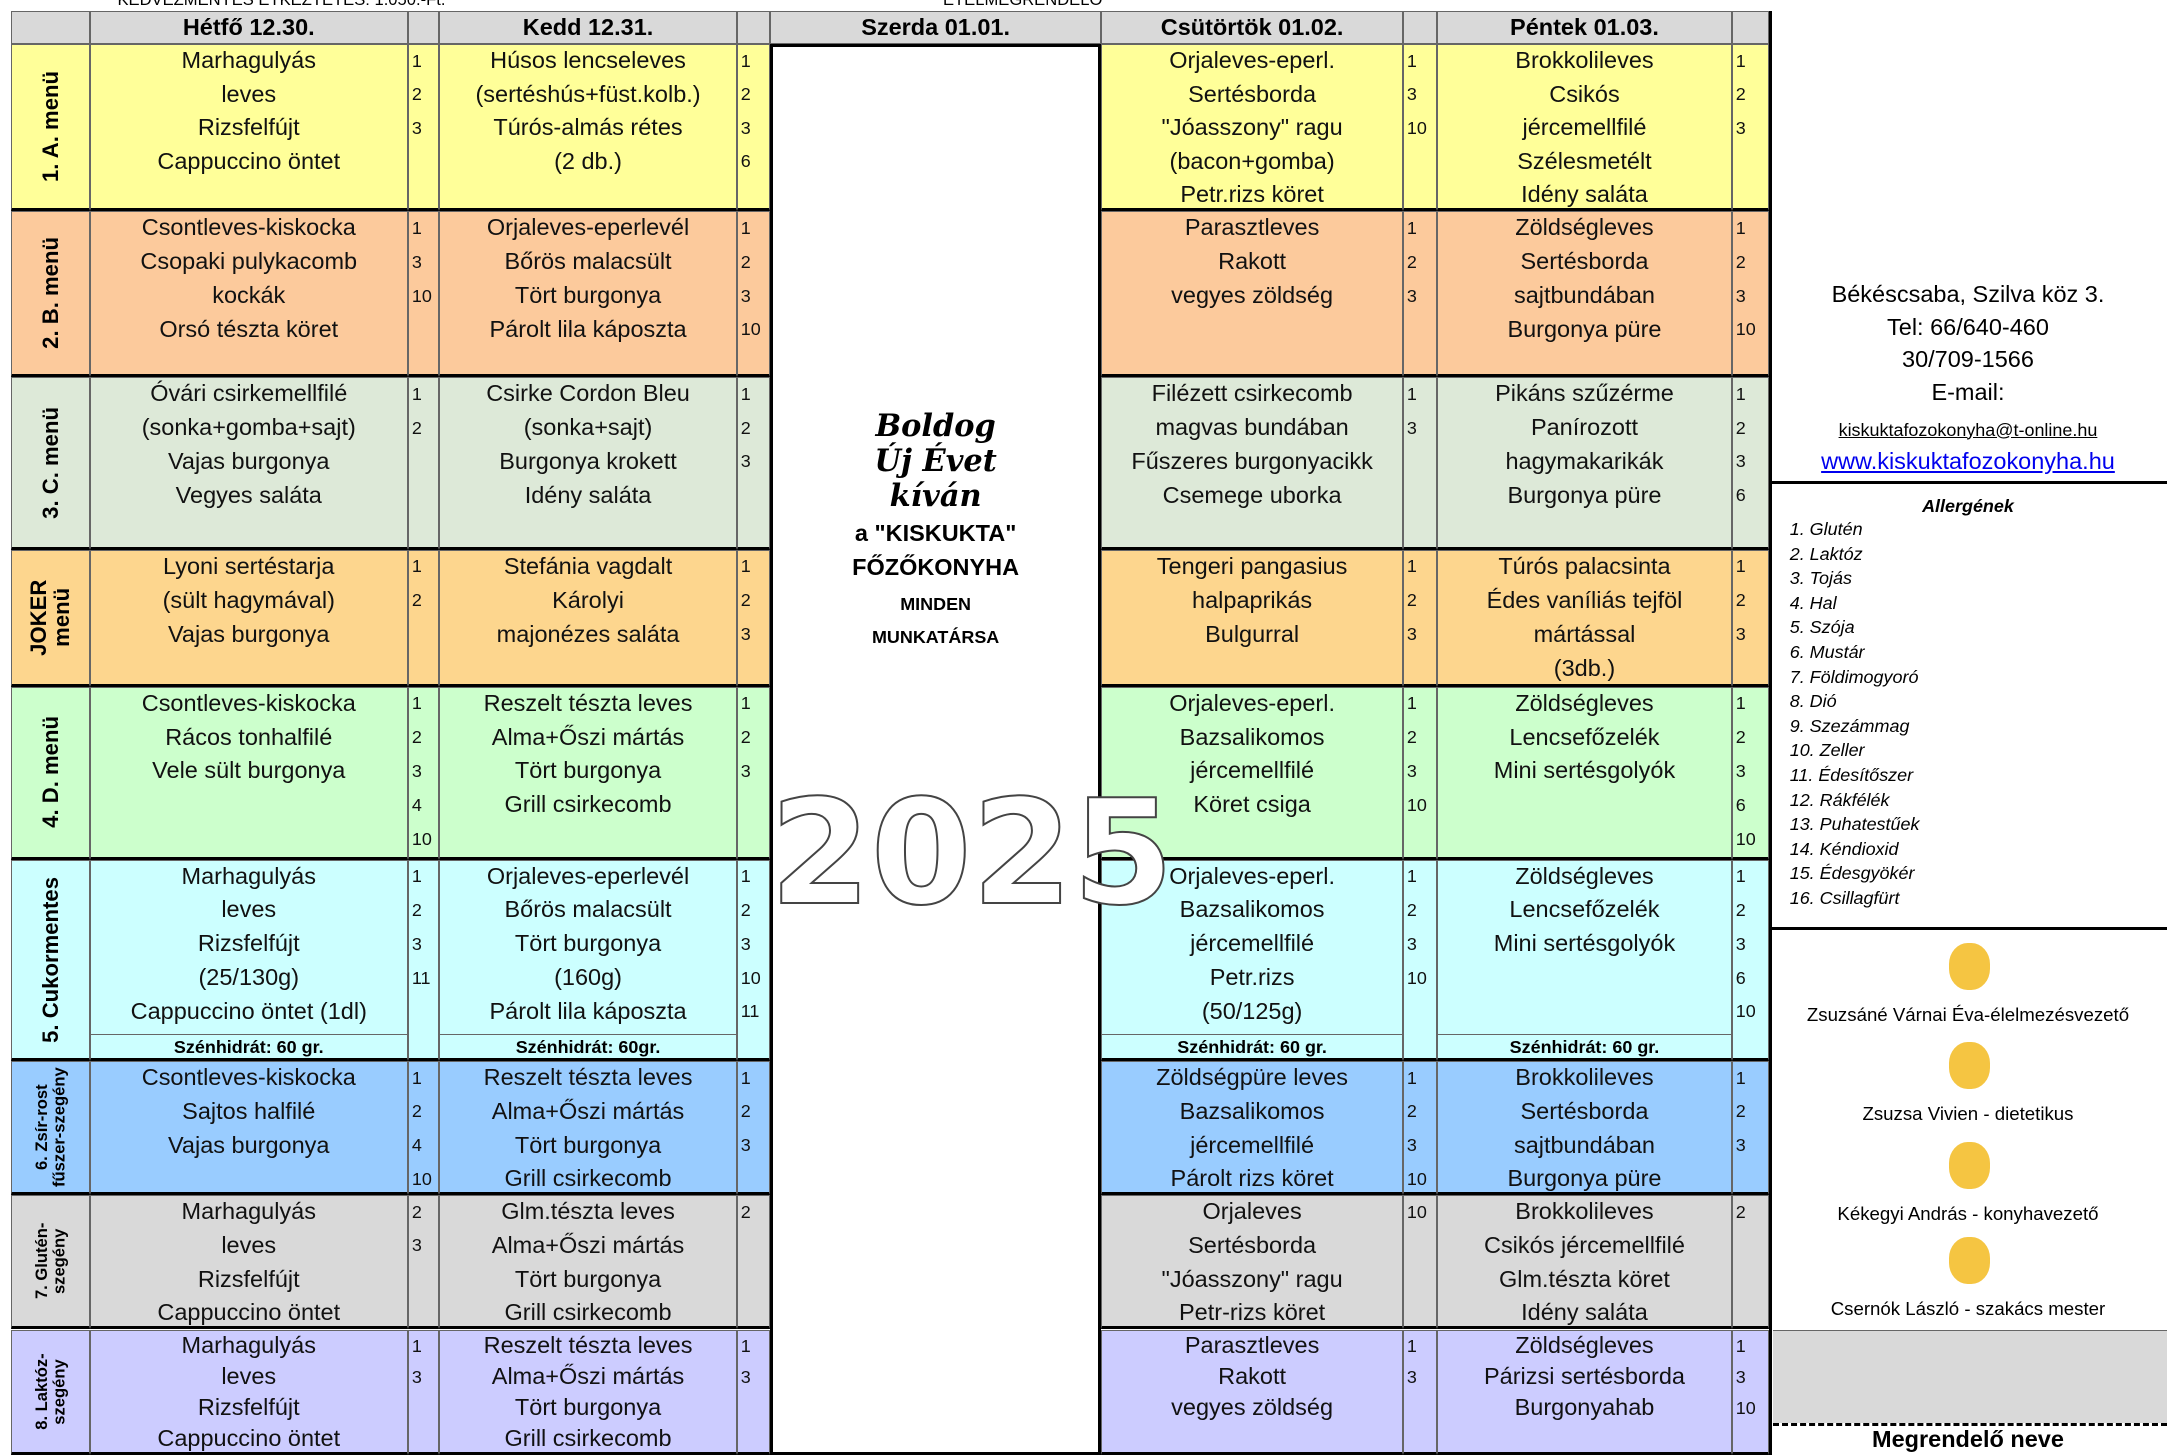 The height and width of the screenshot is (1455, 2167). What do you see at coordinates (1968, 1014) in the screenshot?
I see `staff-name: Zsuzsáné Várnai Éva-élelmezésvezető` at bounding box center [1968, 1014].